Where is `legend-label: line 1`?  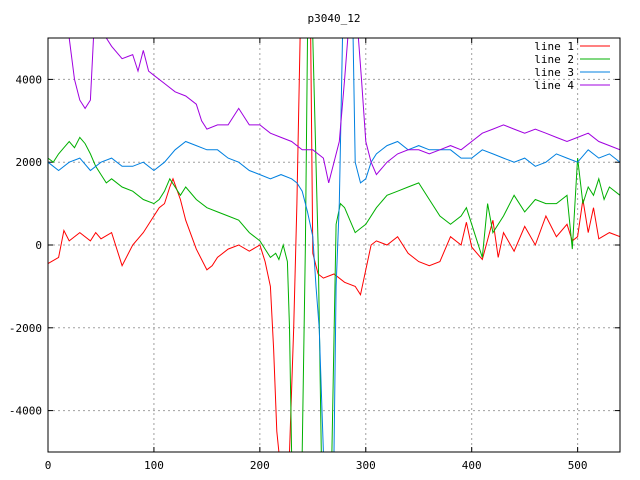 legend-label: line 1 is located at coordinates (554, 46).